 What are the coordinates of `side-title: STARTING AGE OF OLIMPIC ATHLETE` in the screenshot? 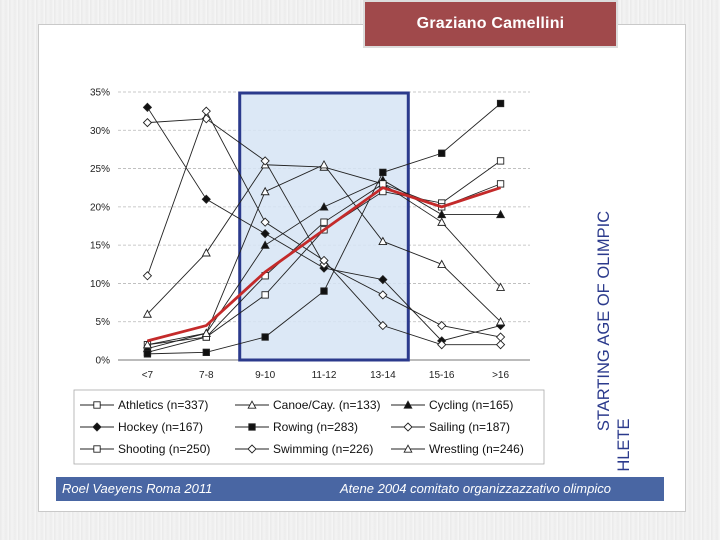 It's located at (614, 341).